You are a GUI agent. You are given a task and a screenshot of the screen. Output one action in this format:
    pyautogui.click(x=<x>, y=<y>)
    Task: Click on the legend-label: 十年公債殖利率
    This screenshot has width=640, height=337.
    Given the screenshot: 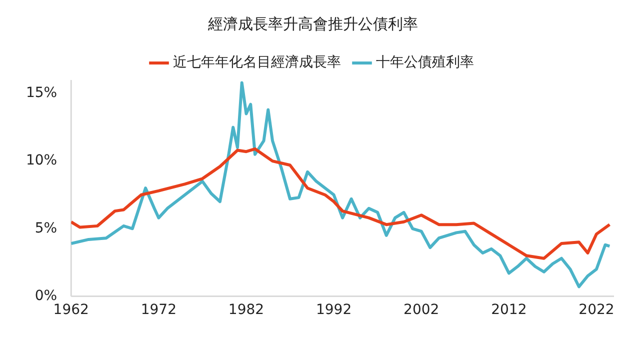 What is the action you would take?
    pyautogui.click(x=425, y=62)
    